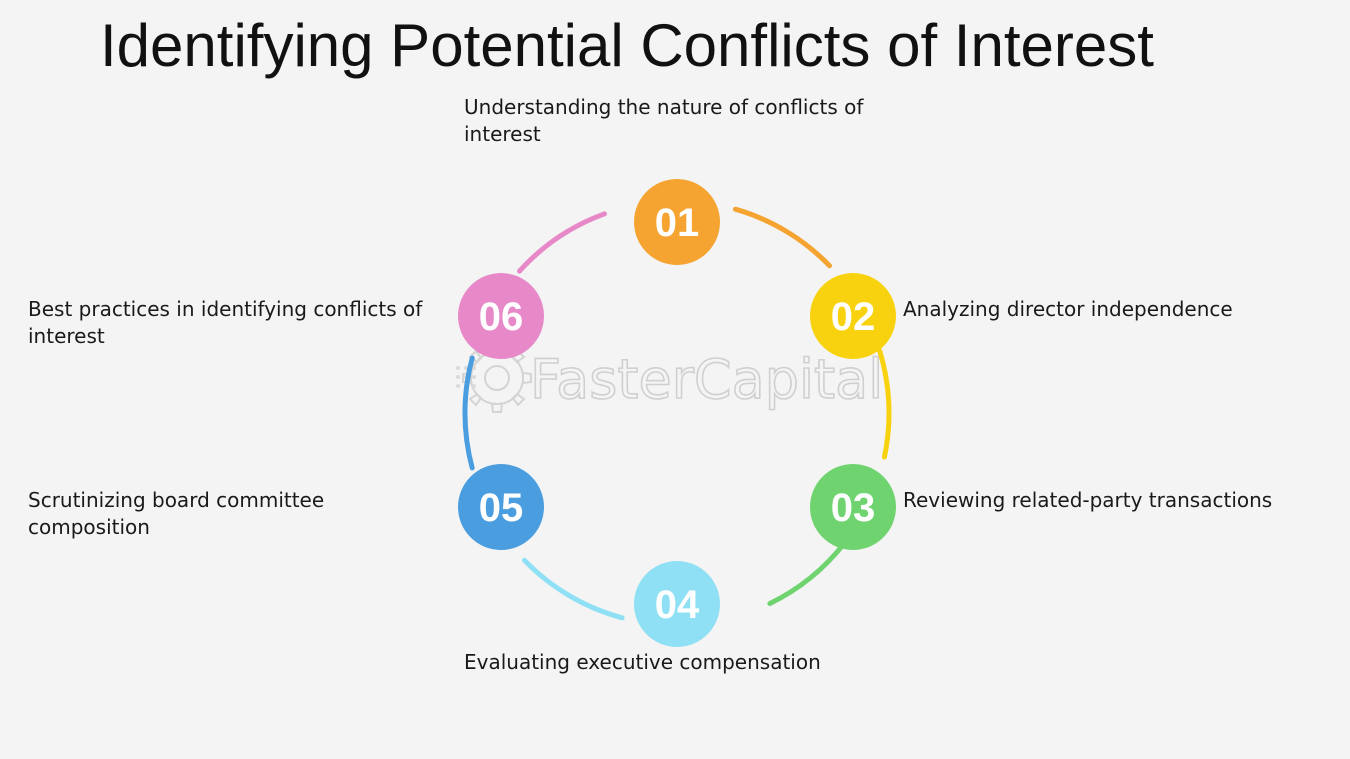  Describe the element at coordinates (642, 662) in the screenshot. I see `step-label-04: Evaluating executive compensation` at that location.